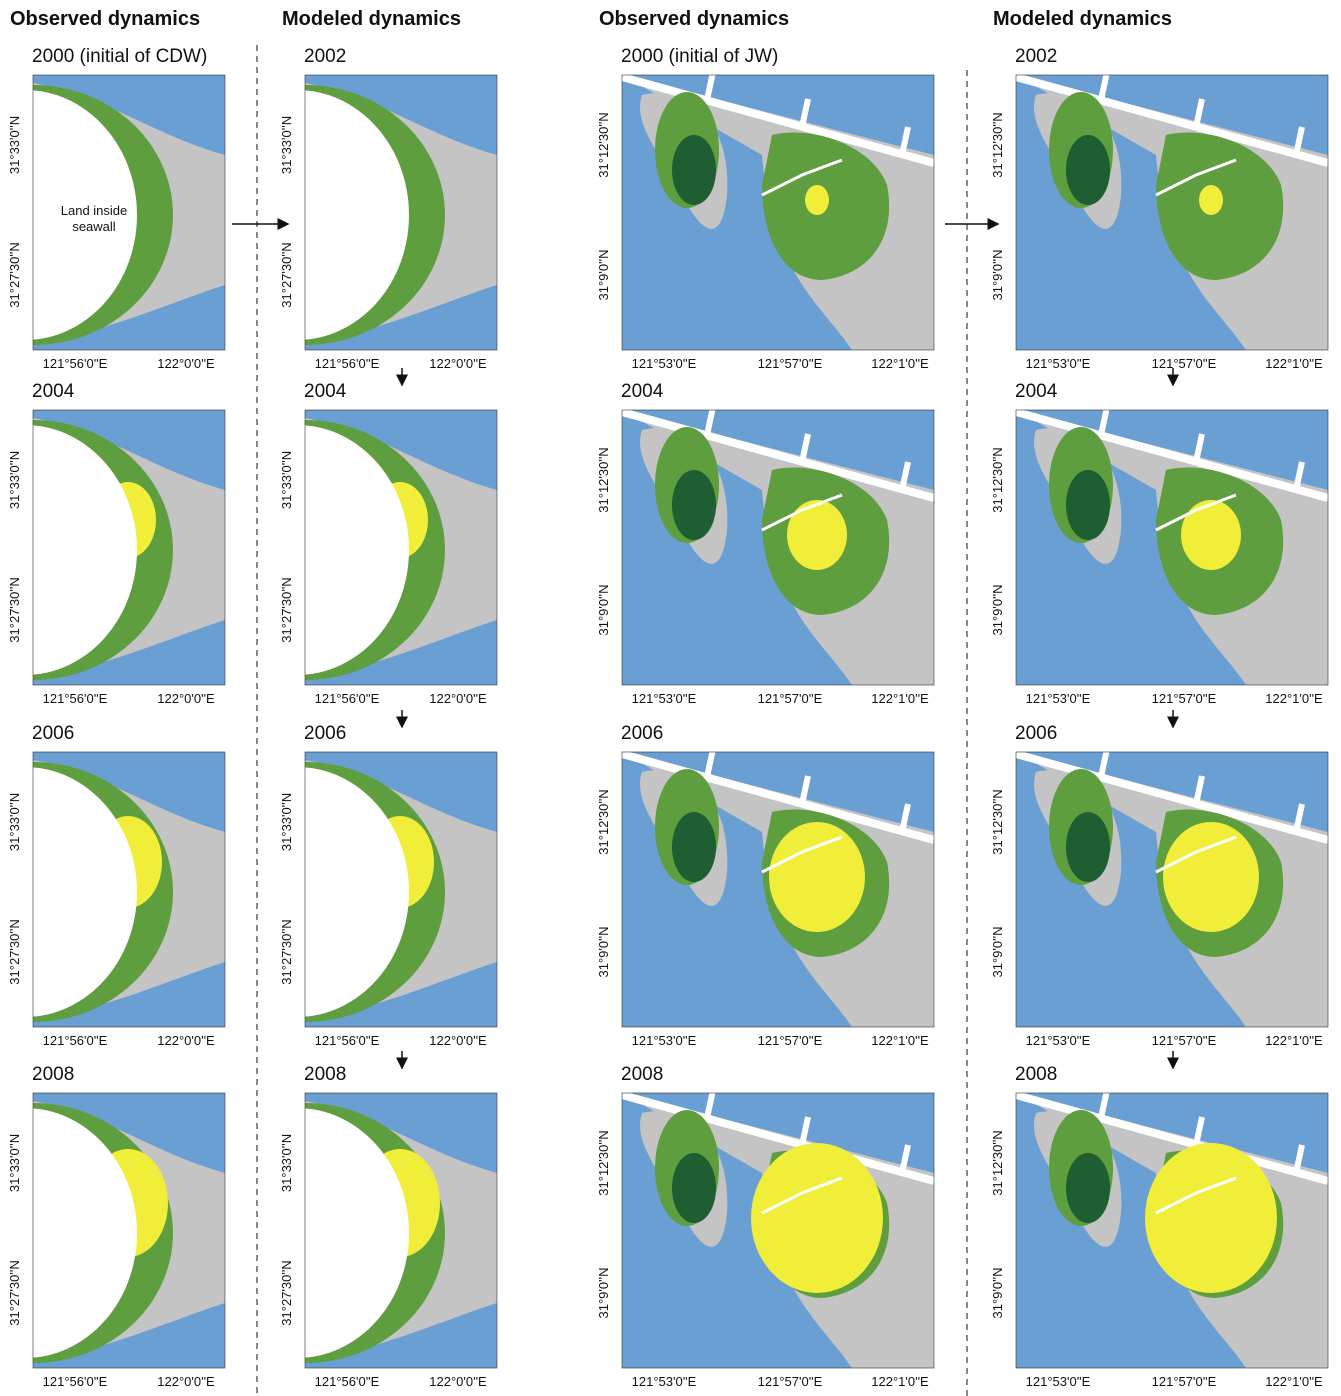 Image resolution: width=1341 pixels, height=1396 pixels. I want to click on year-label: 2000 (initial of JW), so click(699, 56).